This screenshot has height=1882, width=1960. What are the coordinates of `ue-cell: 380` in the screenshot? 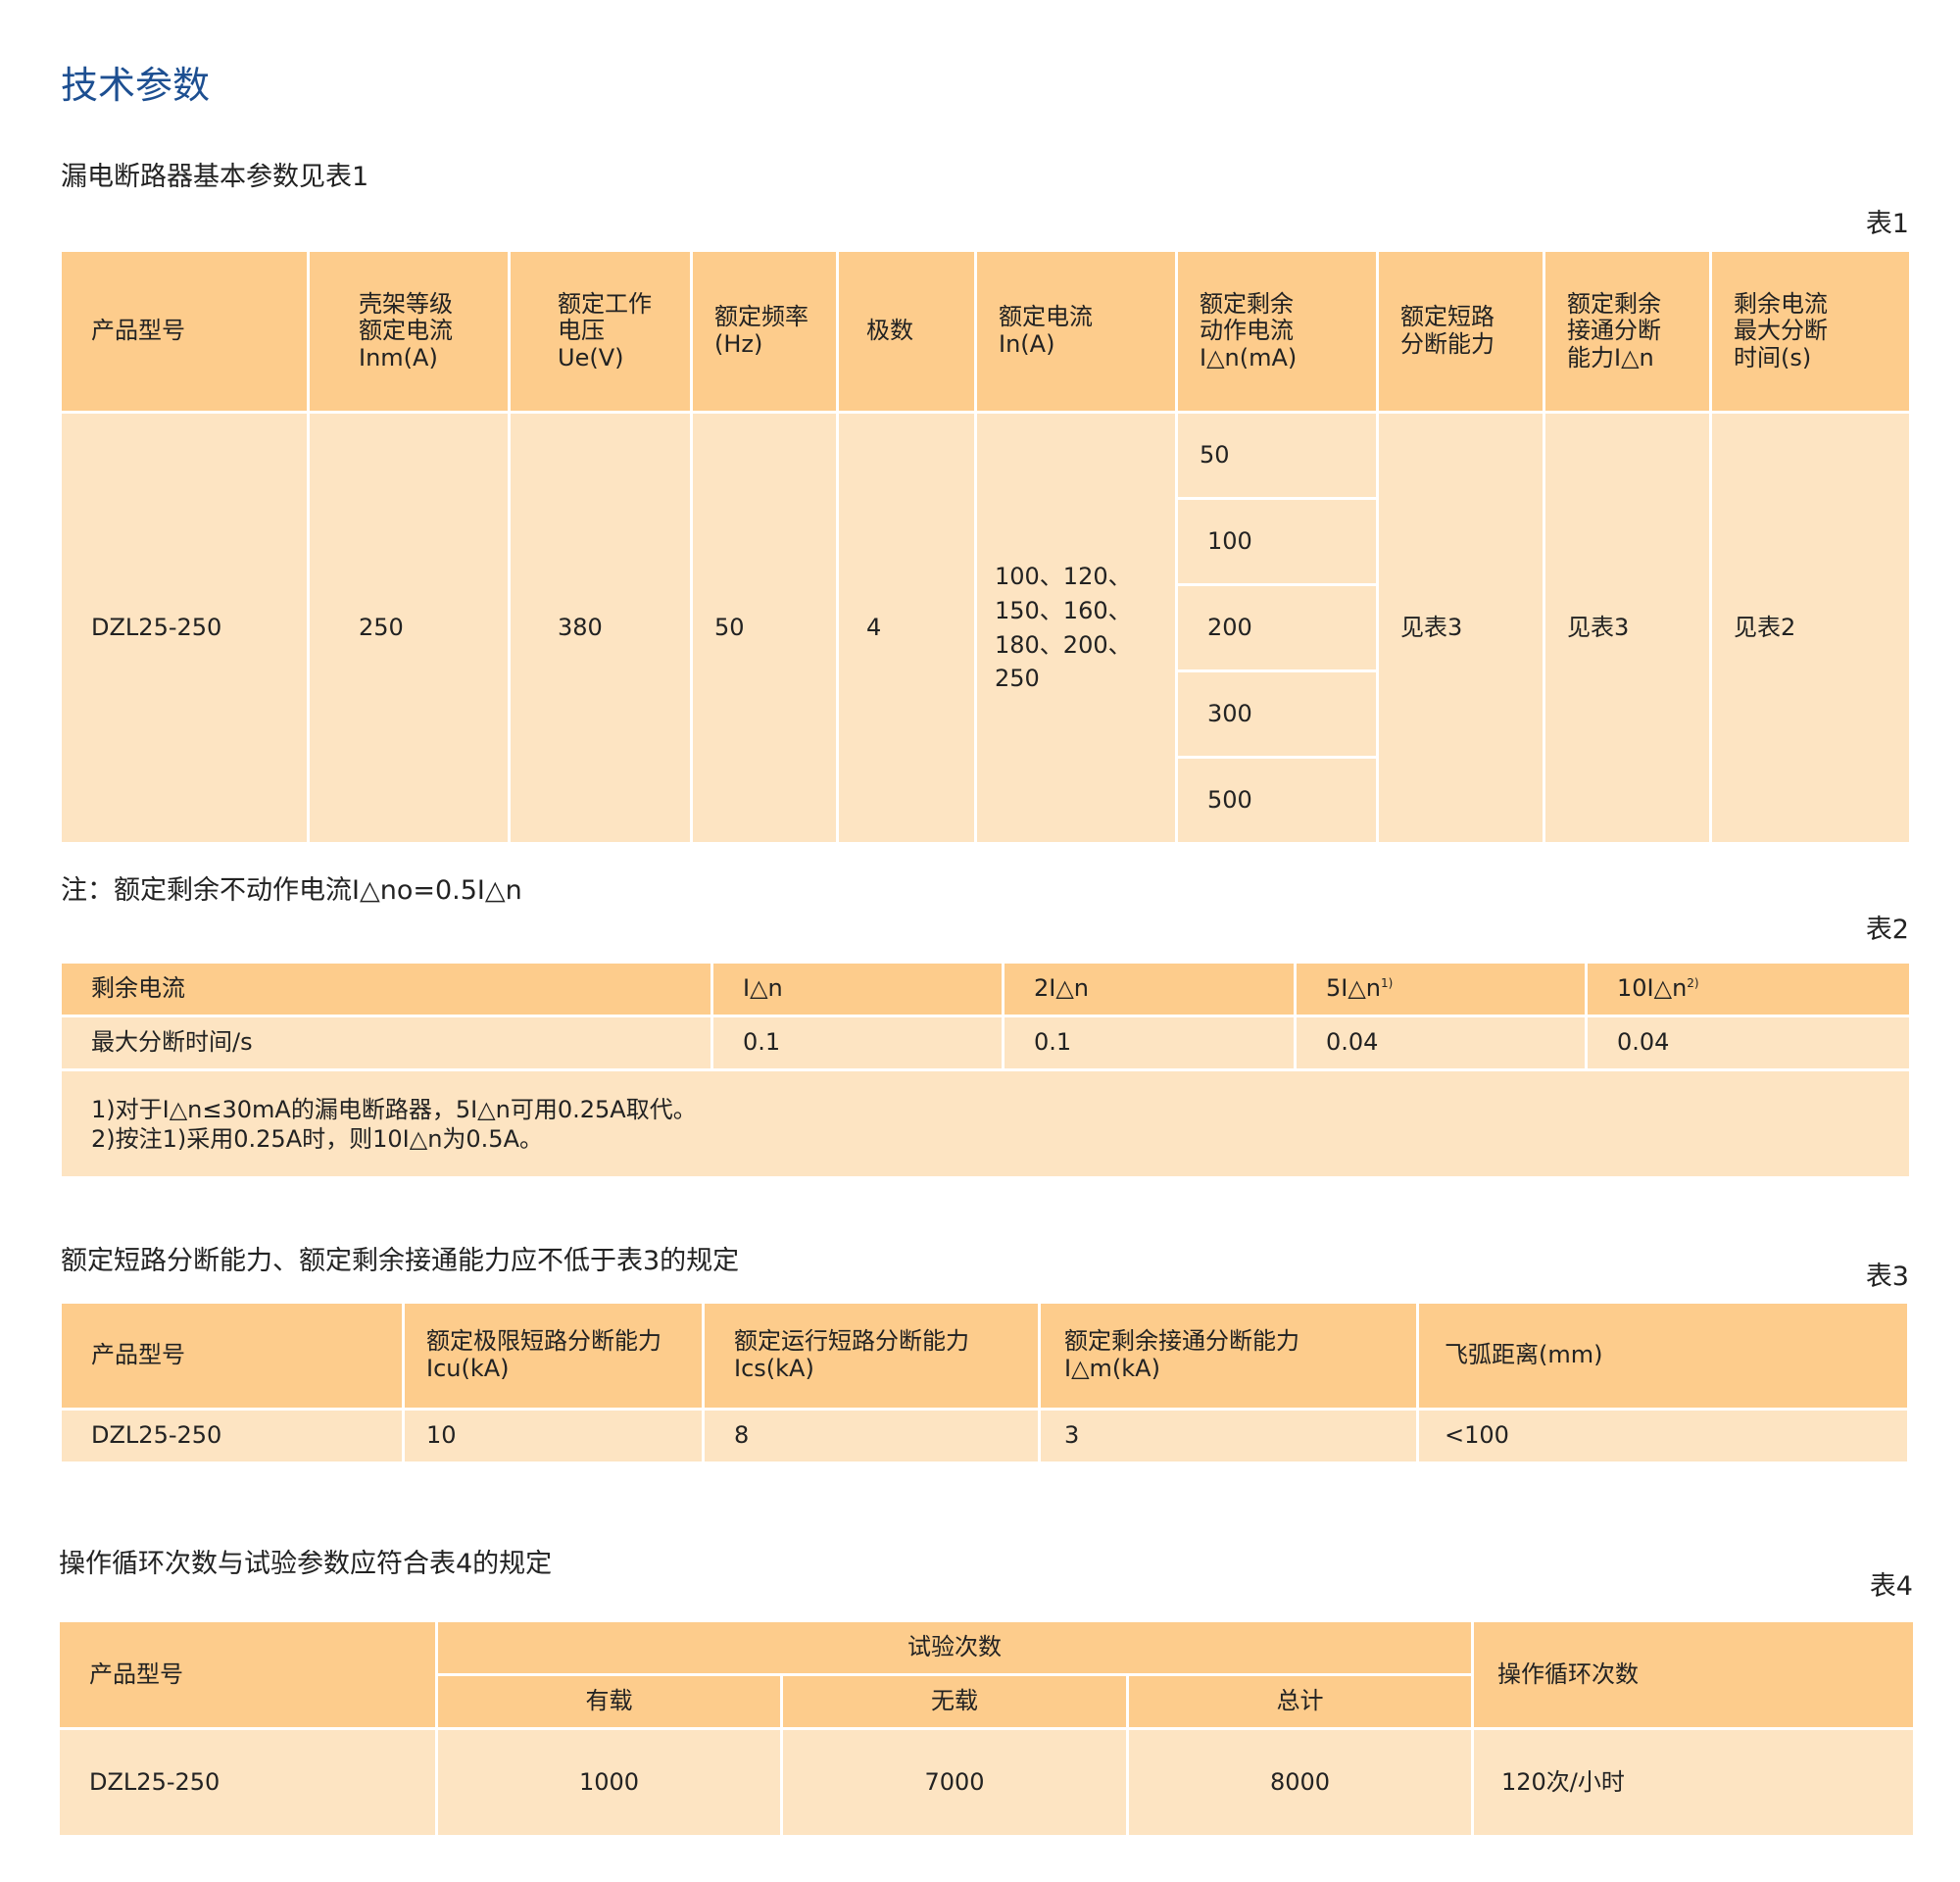 It's located at (600, 628).